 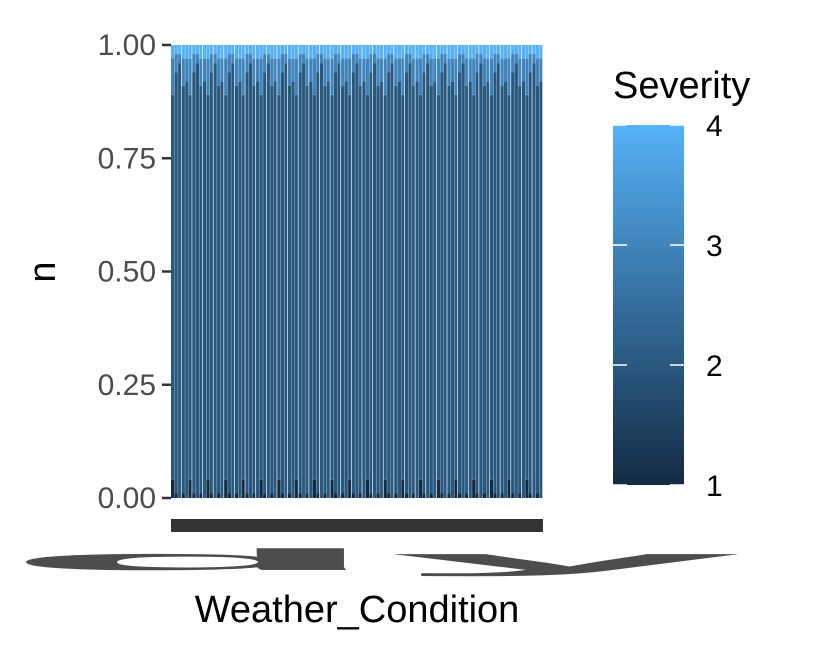 What do you see at coordinates (43, 271) in the screenshot?
I see `y-axis-title: n` at bounding box center [43, 271].